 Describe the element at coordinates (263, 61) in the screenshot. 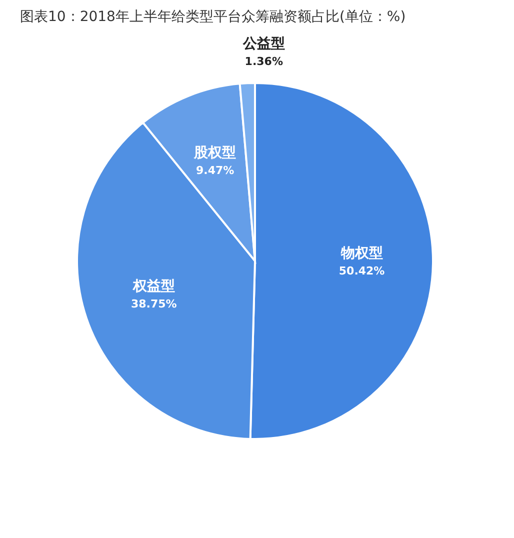

I see `data-label: 1.36%` at that location.